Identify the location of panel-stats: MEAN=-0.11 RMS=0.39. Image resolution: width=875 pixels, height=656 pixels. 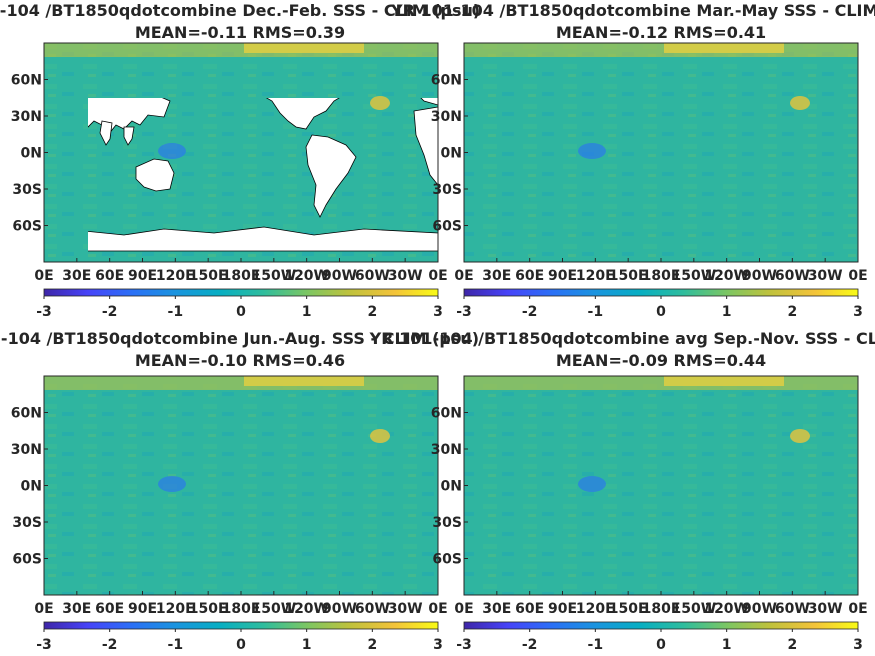
(240, 32).